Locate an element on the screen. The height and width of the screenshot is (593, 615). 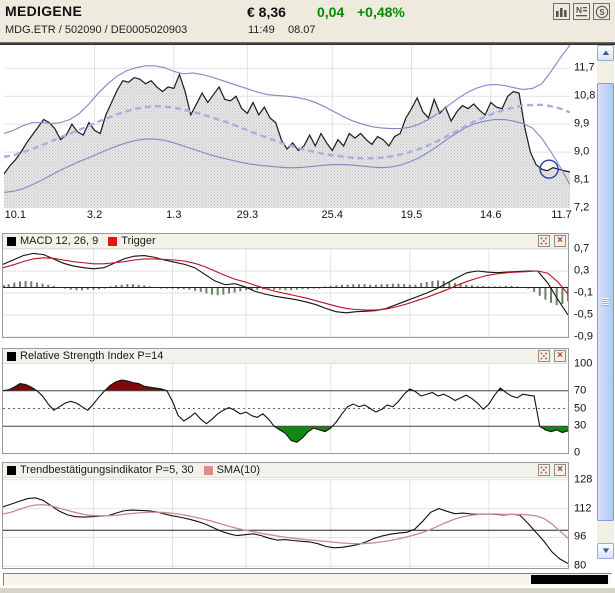
change-absolute: 0,04 is located at coordinates (331, 12).